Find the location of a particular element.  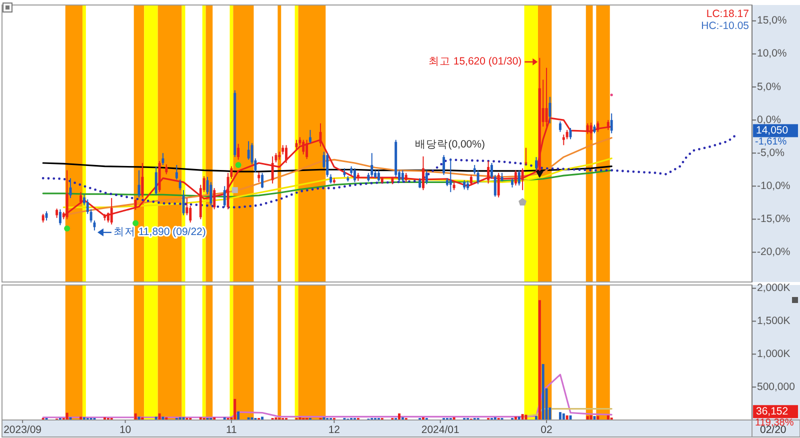

y-tick-label: 5,0% is located at coordinates (769, 86).